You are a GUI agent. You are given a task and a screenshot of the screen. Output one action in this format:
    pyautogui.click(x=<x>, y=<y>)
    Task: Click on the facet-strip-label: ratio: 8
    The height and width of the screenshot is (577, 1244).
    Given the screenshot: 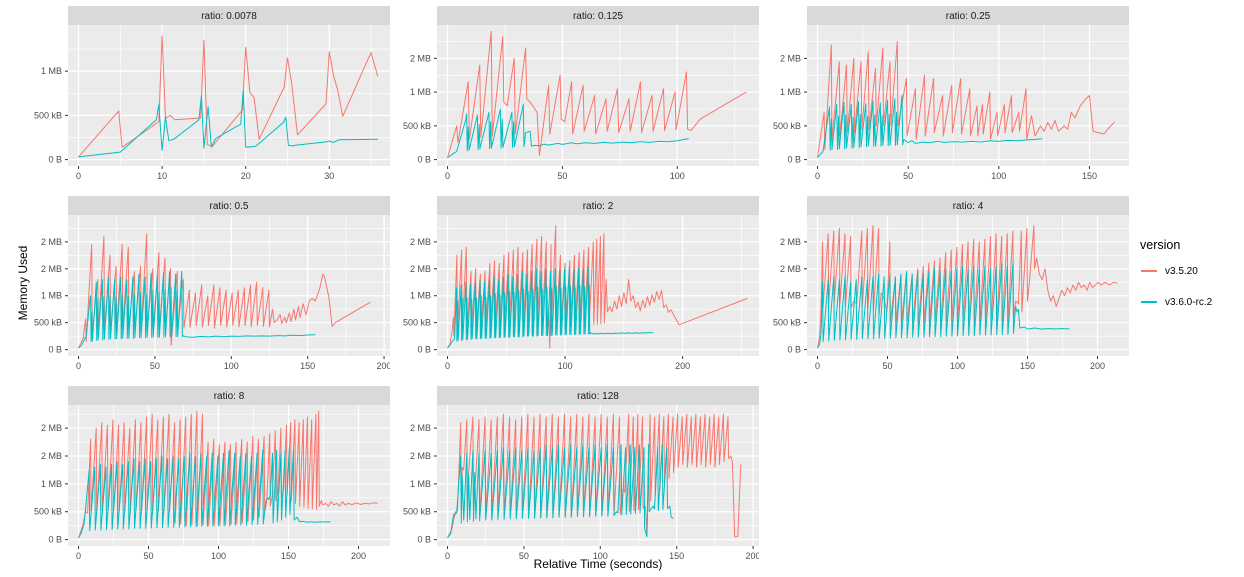 What is the action you would take?
    pyautogui.click(x=229, y=396)
    